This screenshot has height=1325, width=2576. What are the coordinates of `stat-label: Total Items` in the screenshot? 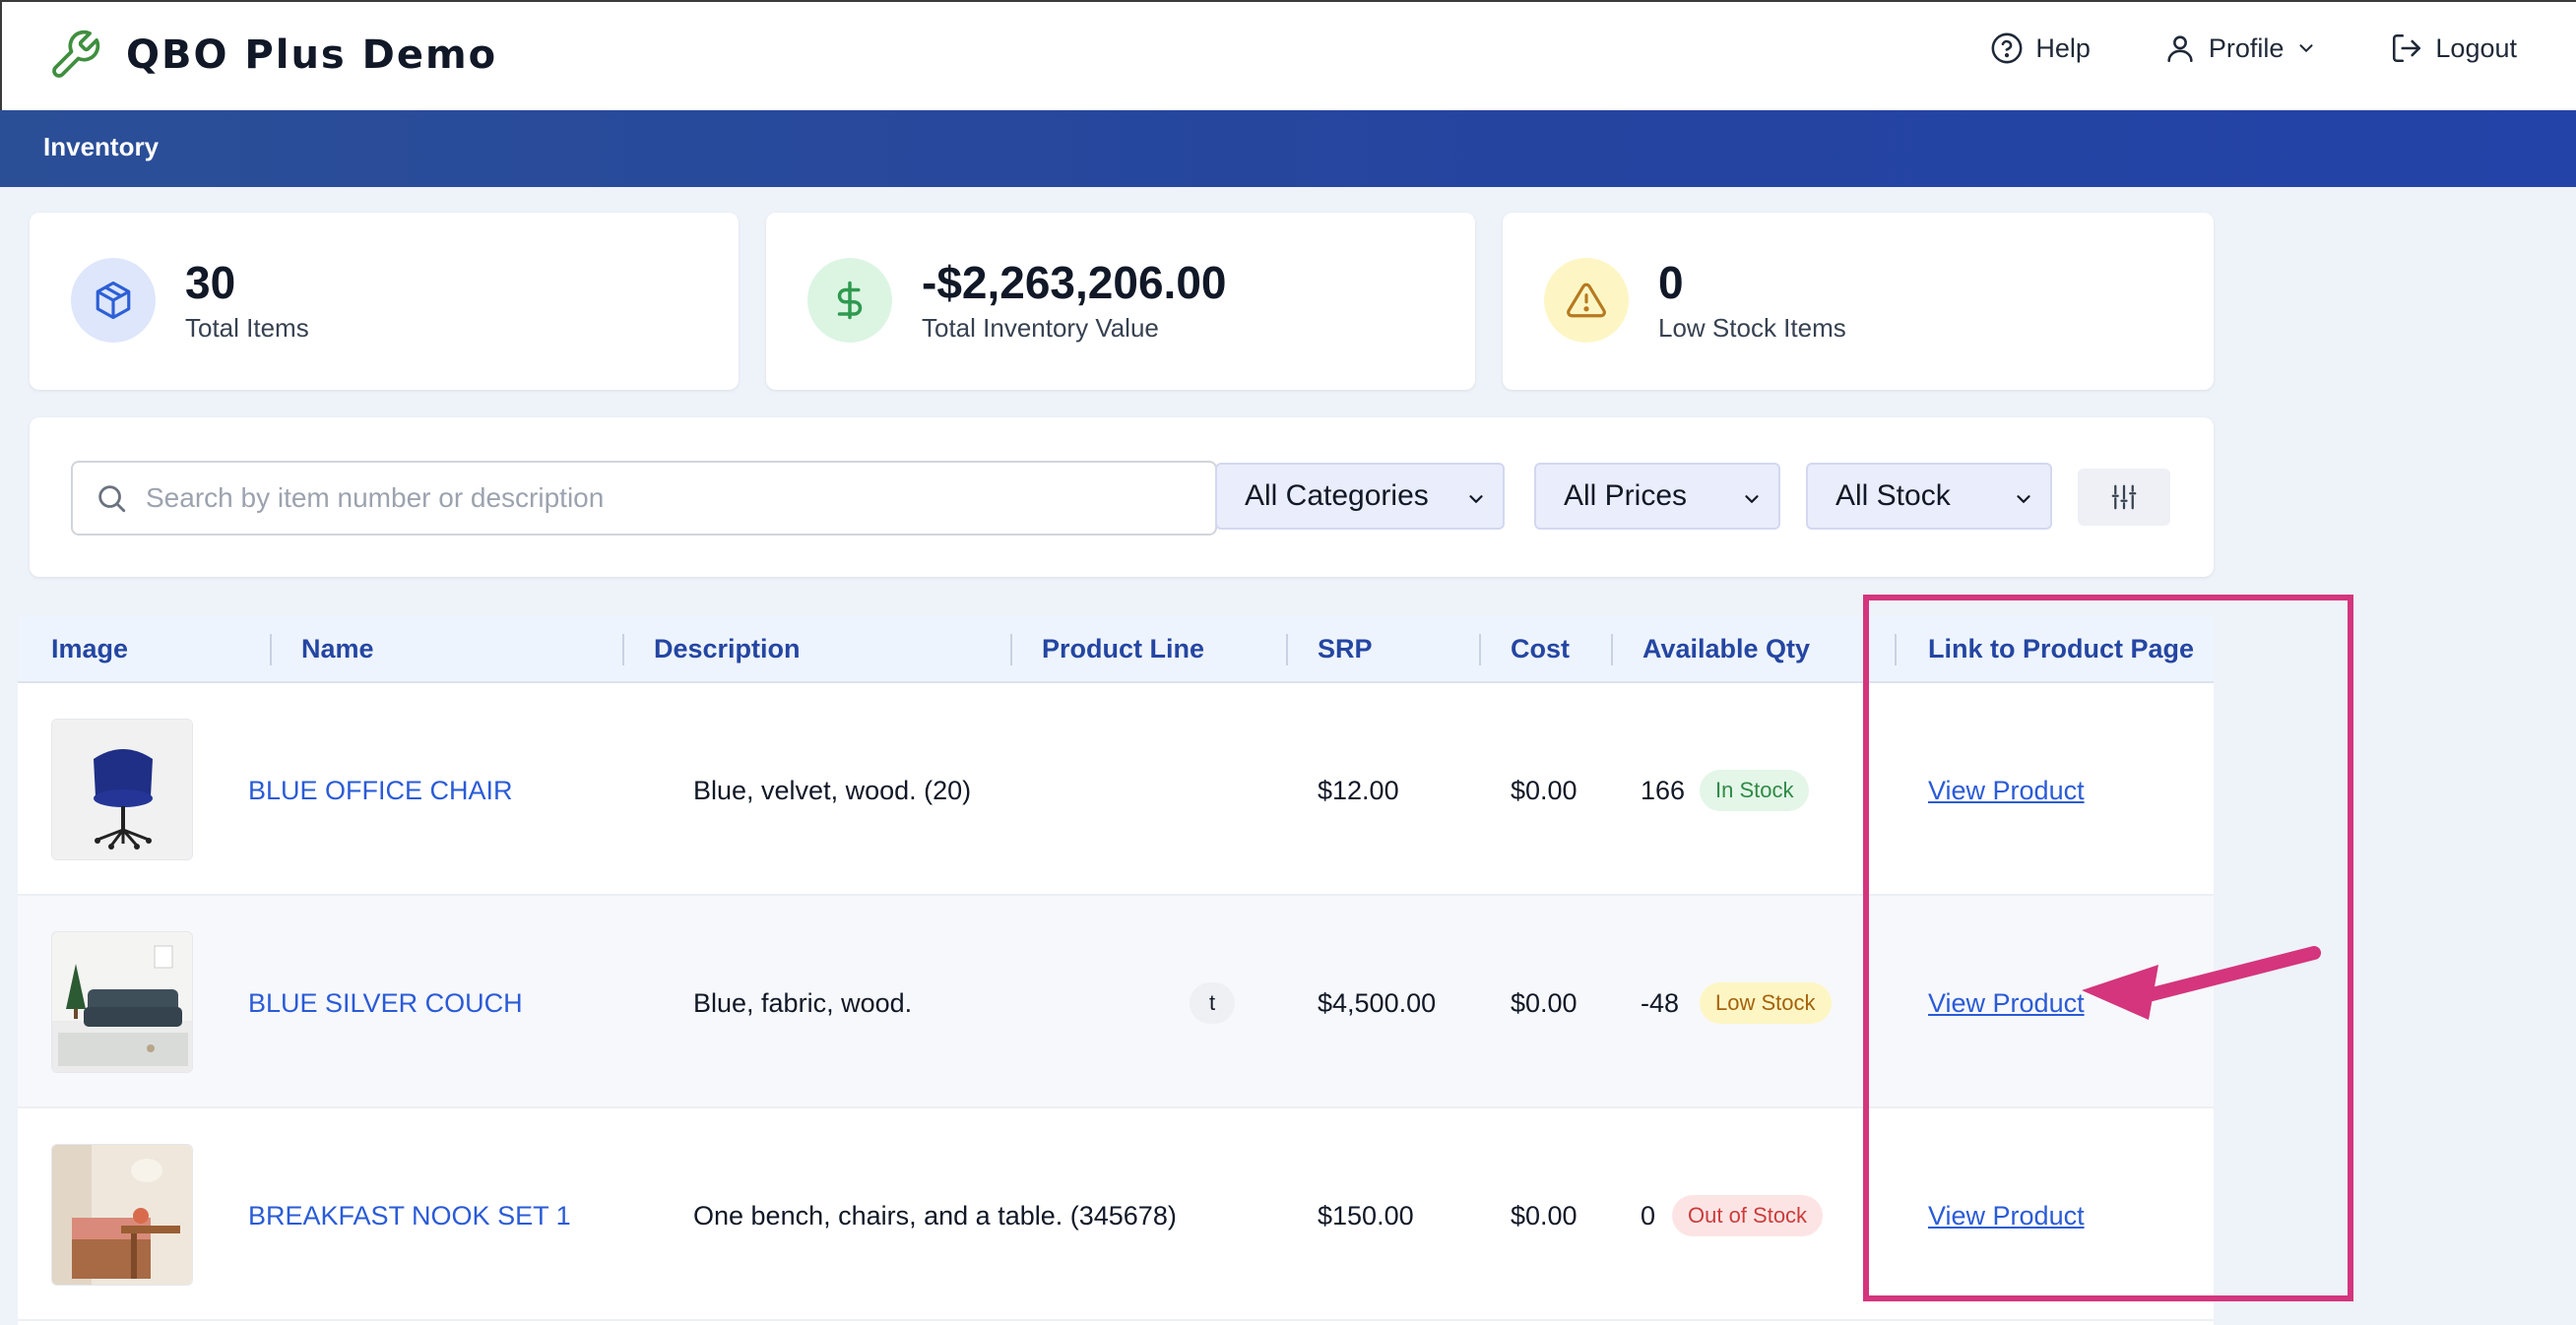 It's located at (247, 328).